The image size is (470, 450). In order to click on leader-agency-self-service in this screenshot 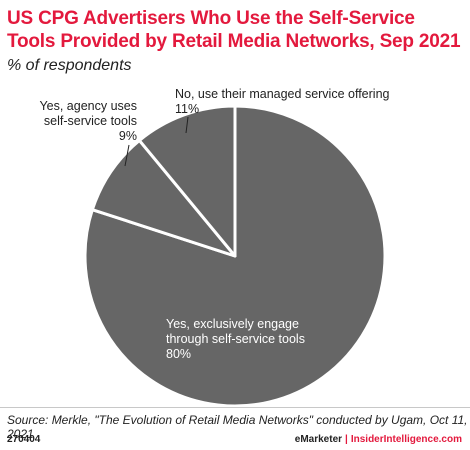, I will do `click(127, 155)`.